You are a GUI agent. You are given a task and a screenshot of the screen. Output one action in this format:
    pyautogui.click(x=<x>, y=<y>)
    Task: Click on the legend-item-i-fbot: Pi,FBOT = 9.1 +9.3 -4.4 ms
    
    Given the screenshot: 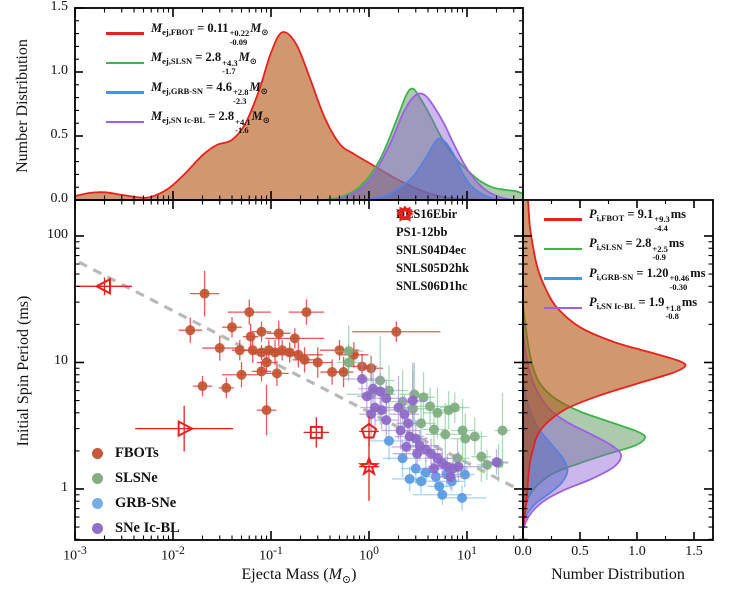 What is the action you would take?
    pyautogui.click(x=625, y=219)
    